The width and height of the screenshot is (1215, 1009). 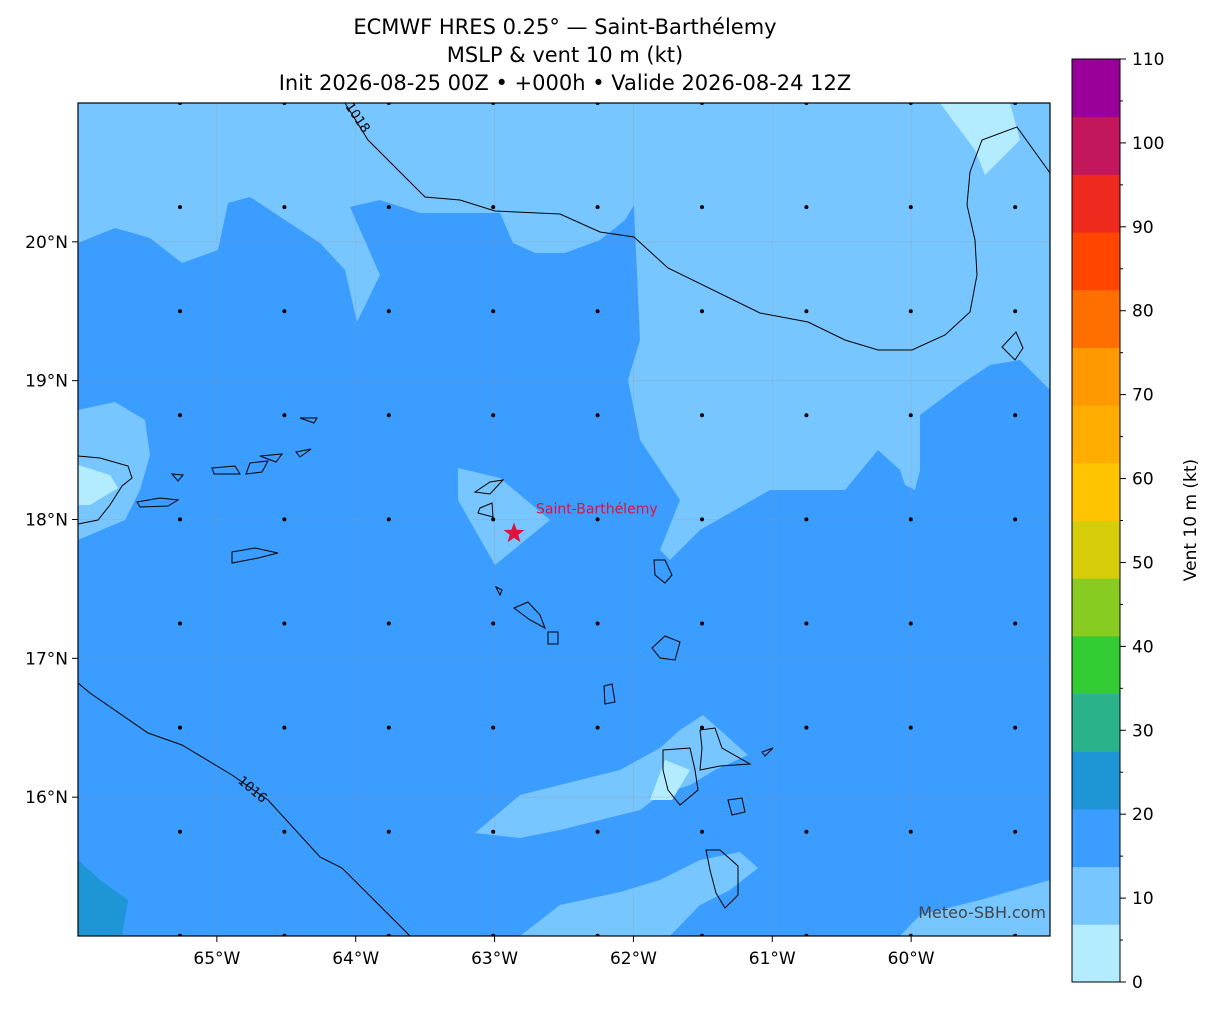 I want to click on colorbar-tick-label: 0, so click(x=1137, y=983).